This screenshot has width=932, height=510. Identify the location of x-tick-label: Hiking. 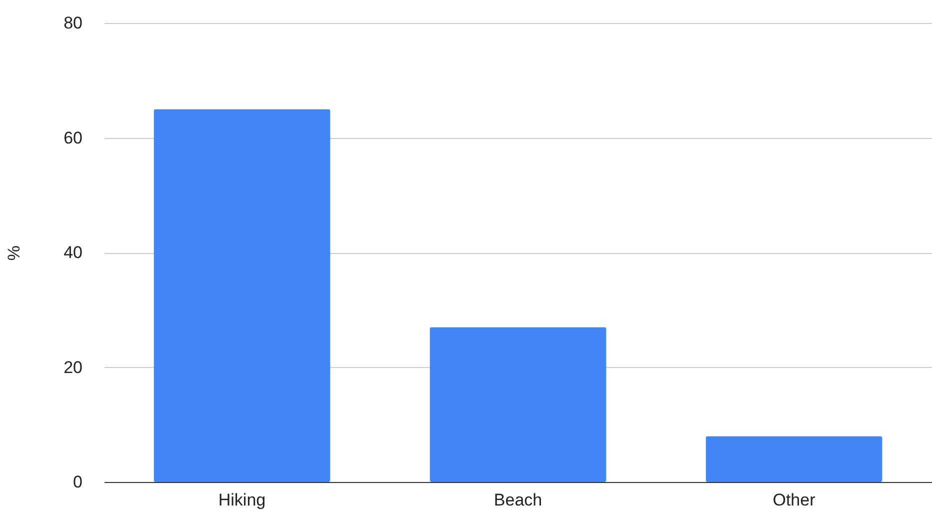
(242, 500).